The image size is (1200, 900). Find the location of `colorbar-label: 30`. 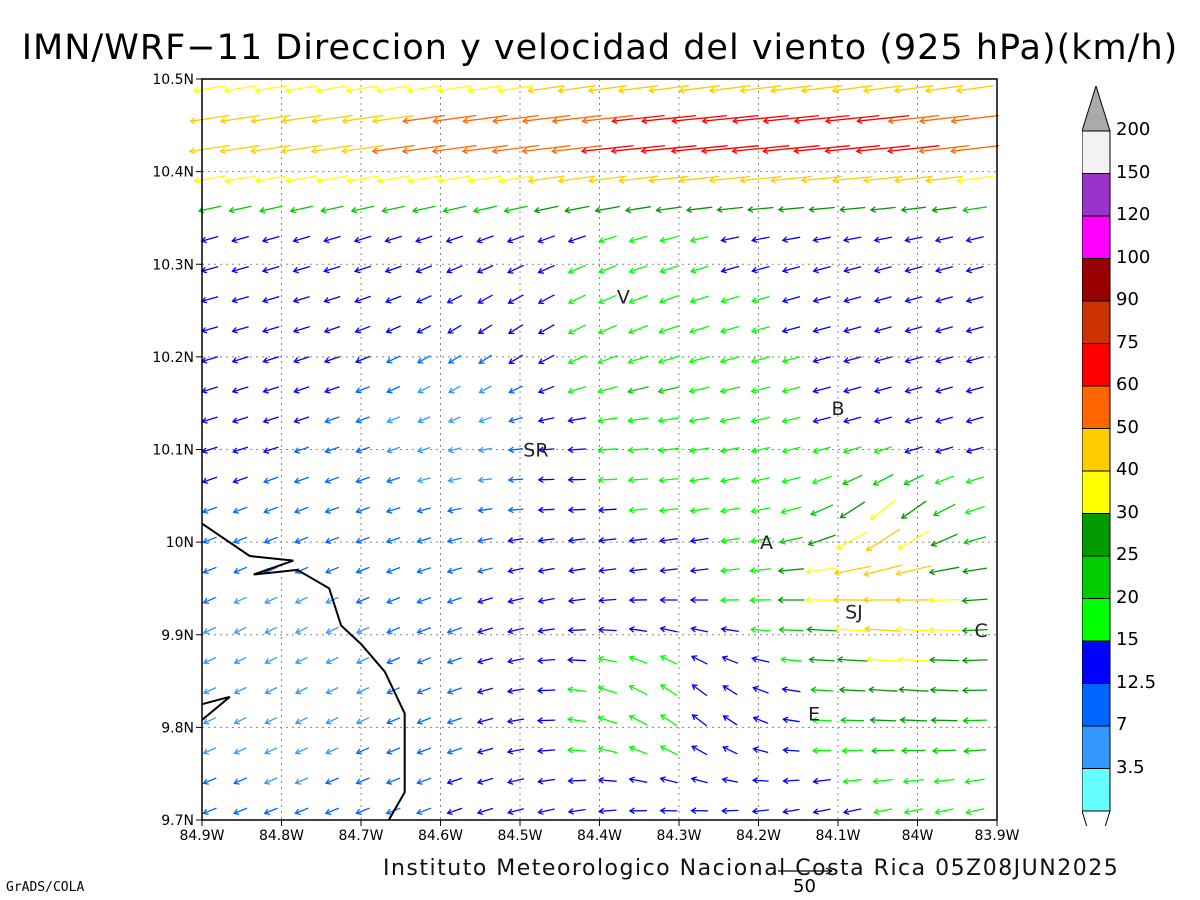

colorbar-label: 30 is located at coordinates (1127, 512).